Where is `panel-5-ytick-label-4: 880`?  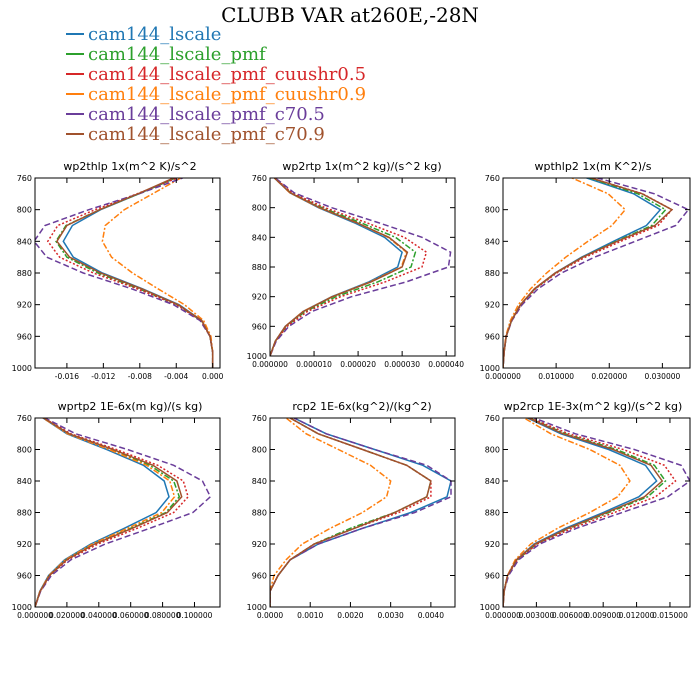 panel-5-ytick-label-4: 880 is located at coordinates (259, 513).